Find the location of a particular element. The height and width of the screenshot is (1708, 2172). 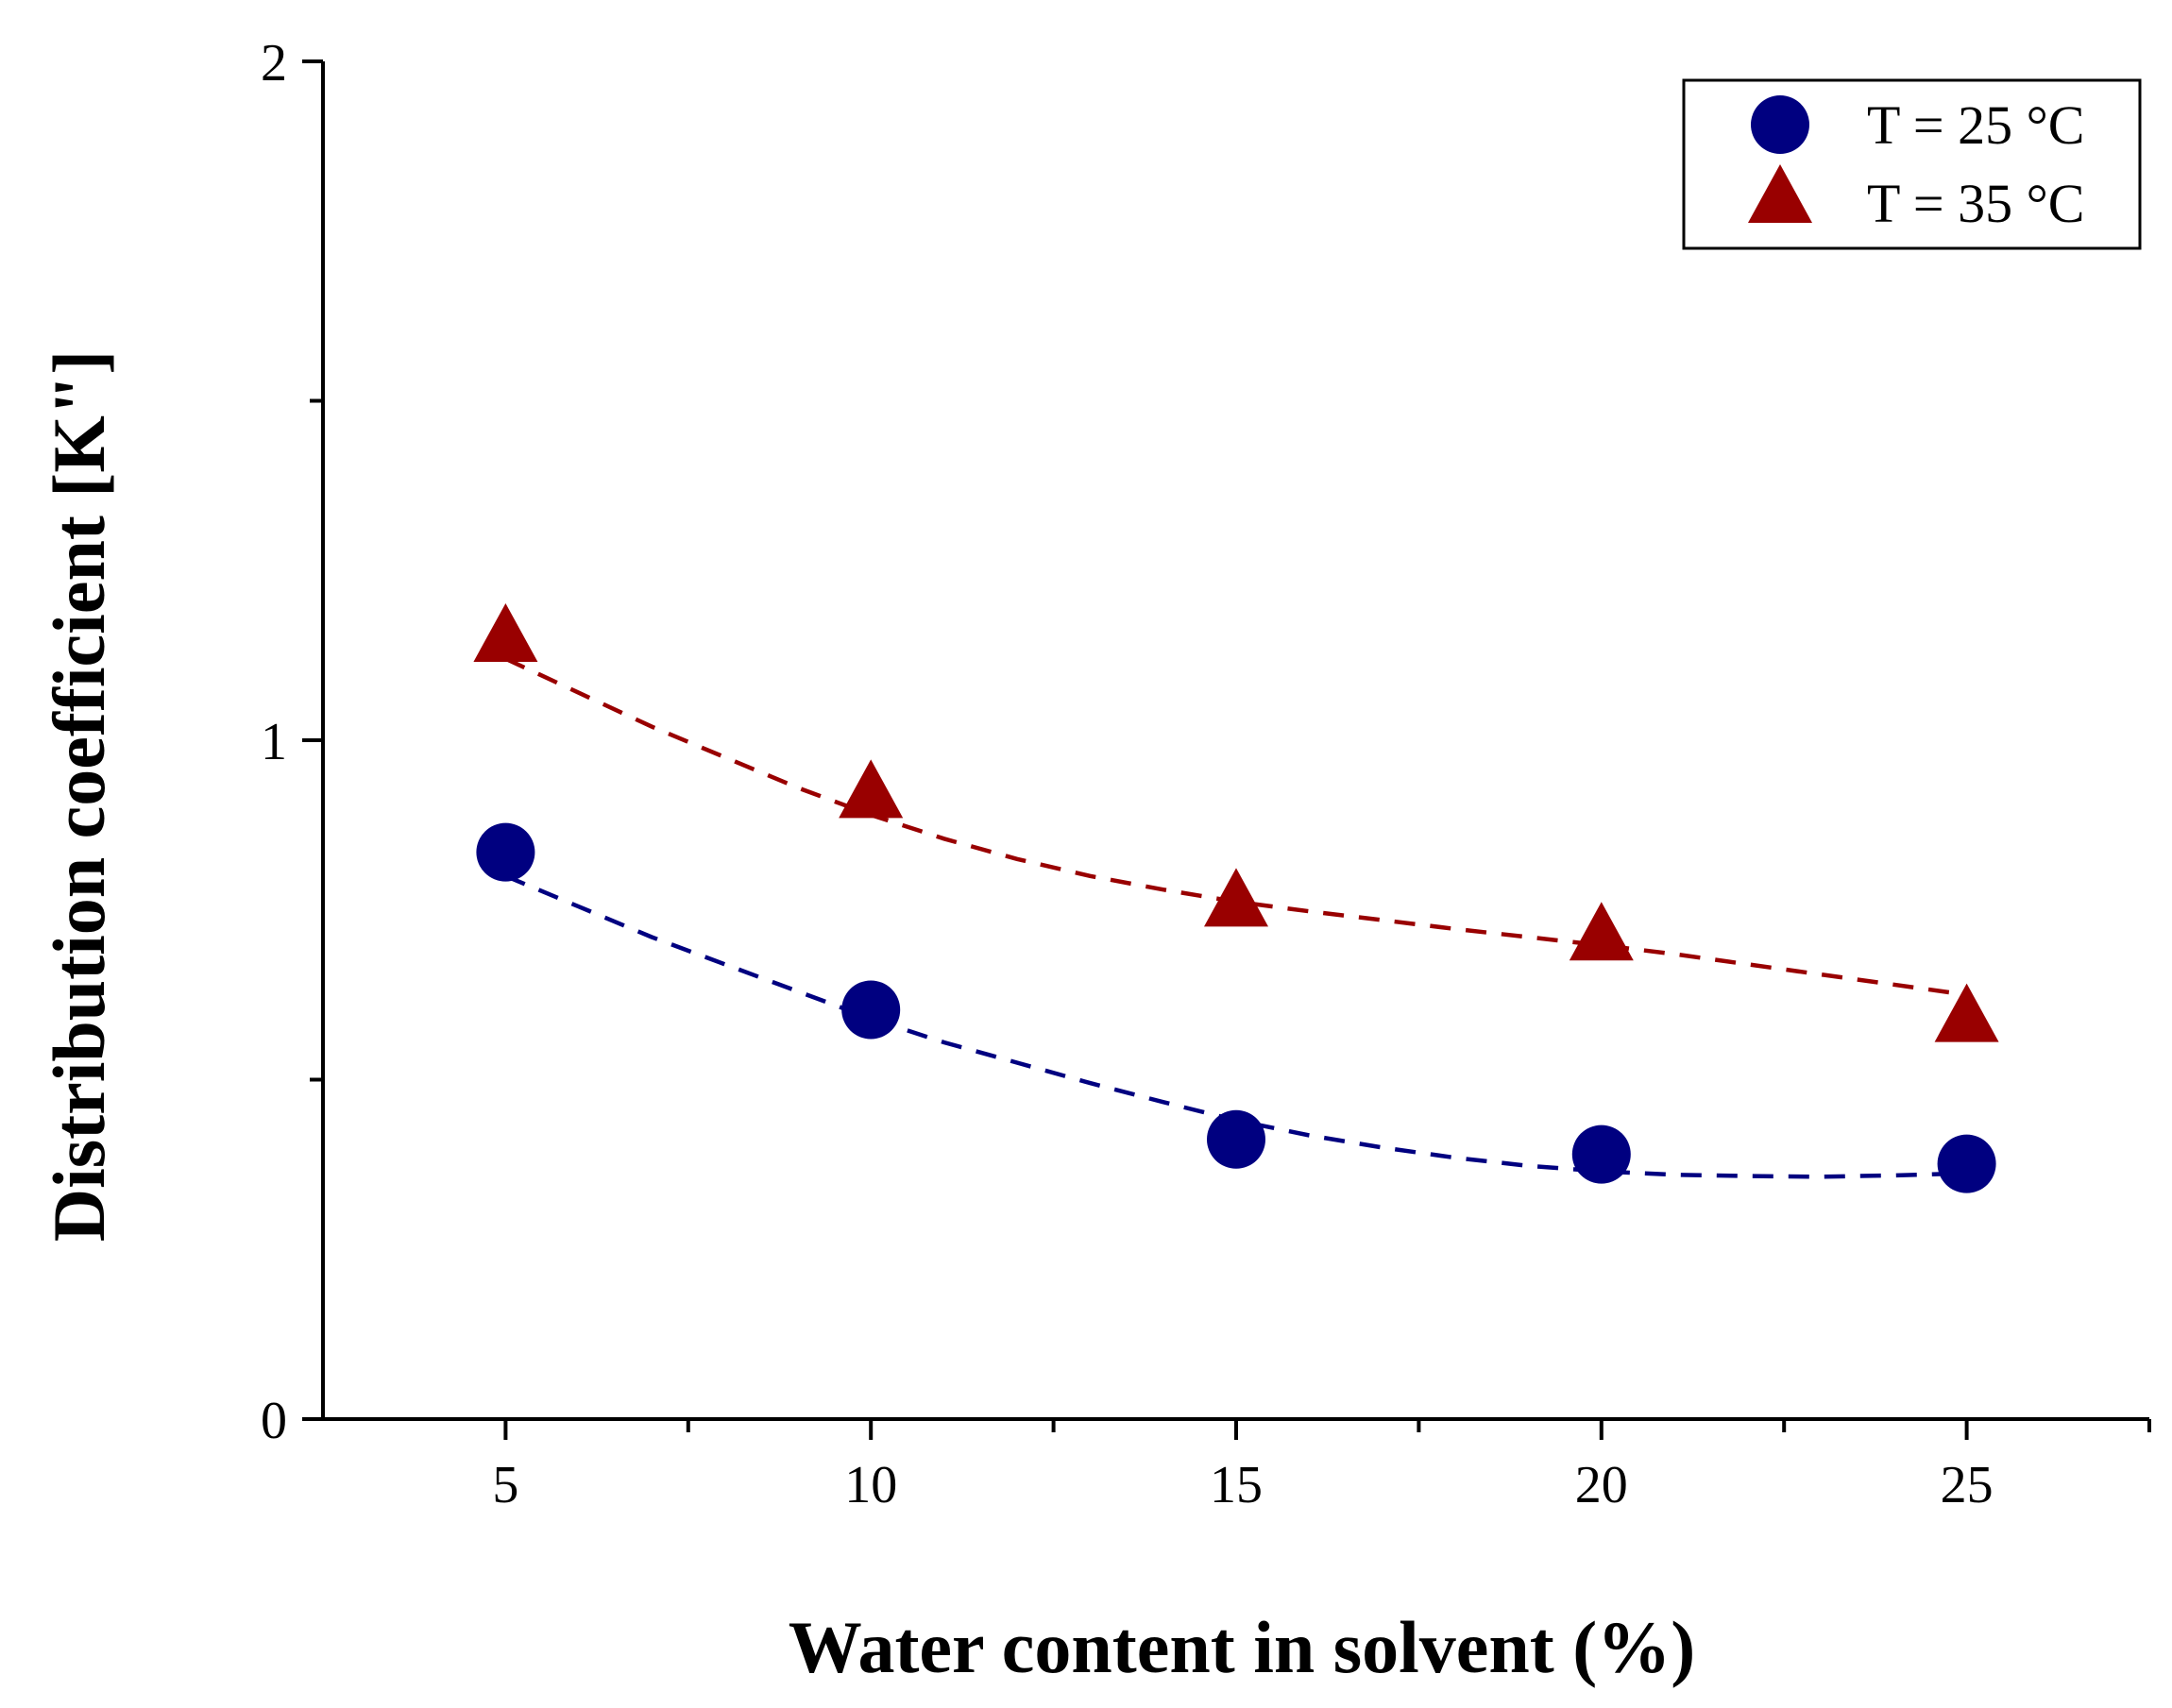

y-tick-label-1: 1 is located at coordinates (274, 742).